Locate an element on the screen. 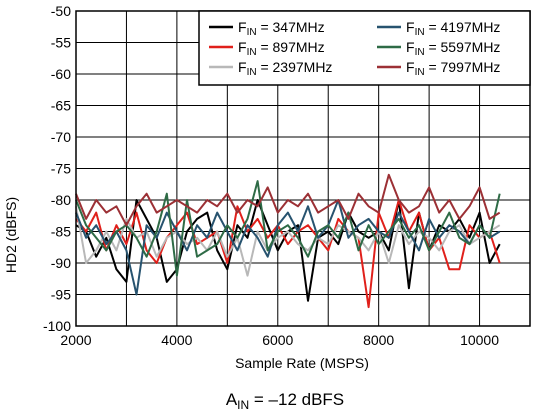  legend-box is located at coordinates (364, 48).